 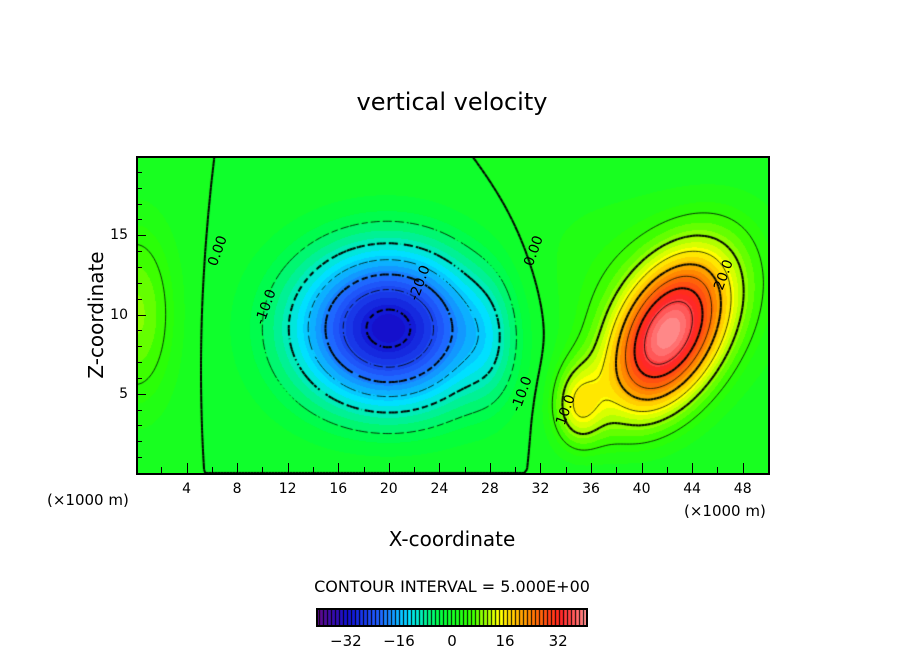 I want to click on x-tick-label: 48, so click(x=742, y=489).